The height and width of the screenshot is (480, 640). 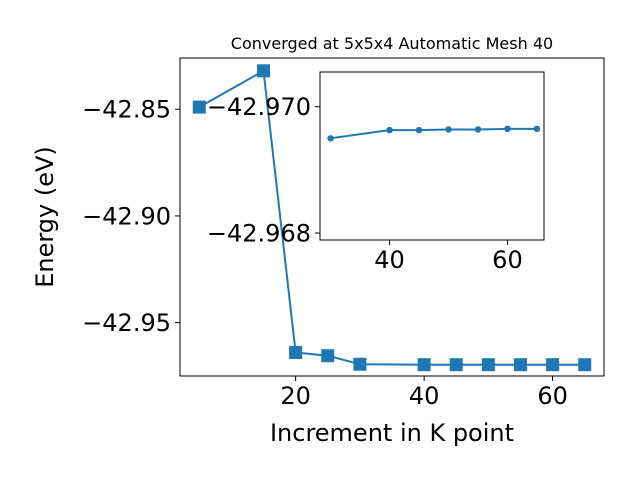 What do you see at coordinates (126, 110) in the screenshot?
I see `y-tick-label: −42.85` at bounding box center [126, 110].